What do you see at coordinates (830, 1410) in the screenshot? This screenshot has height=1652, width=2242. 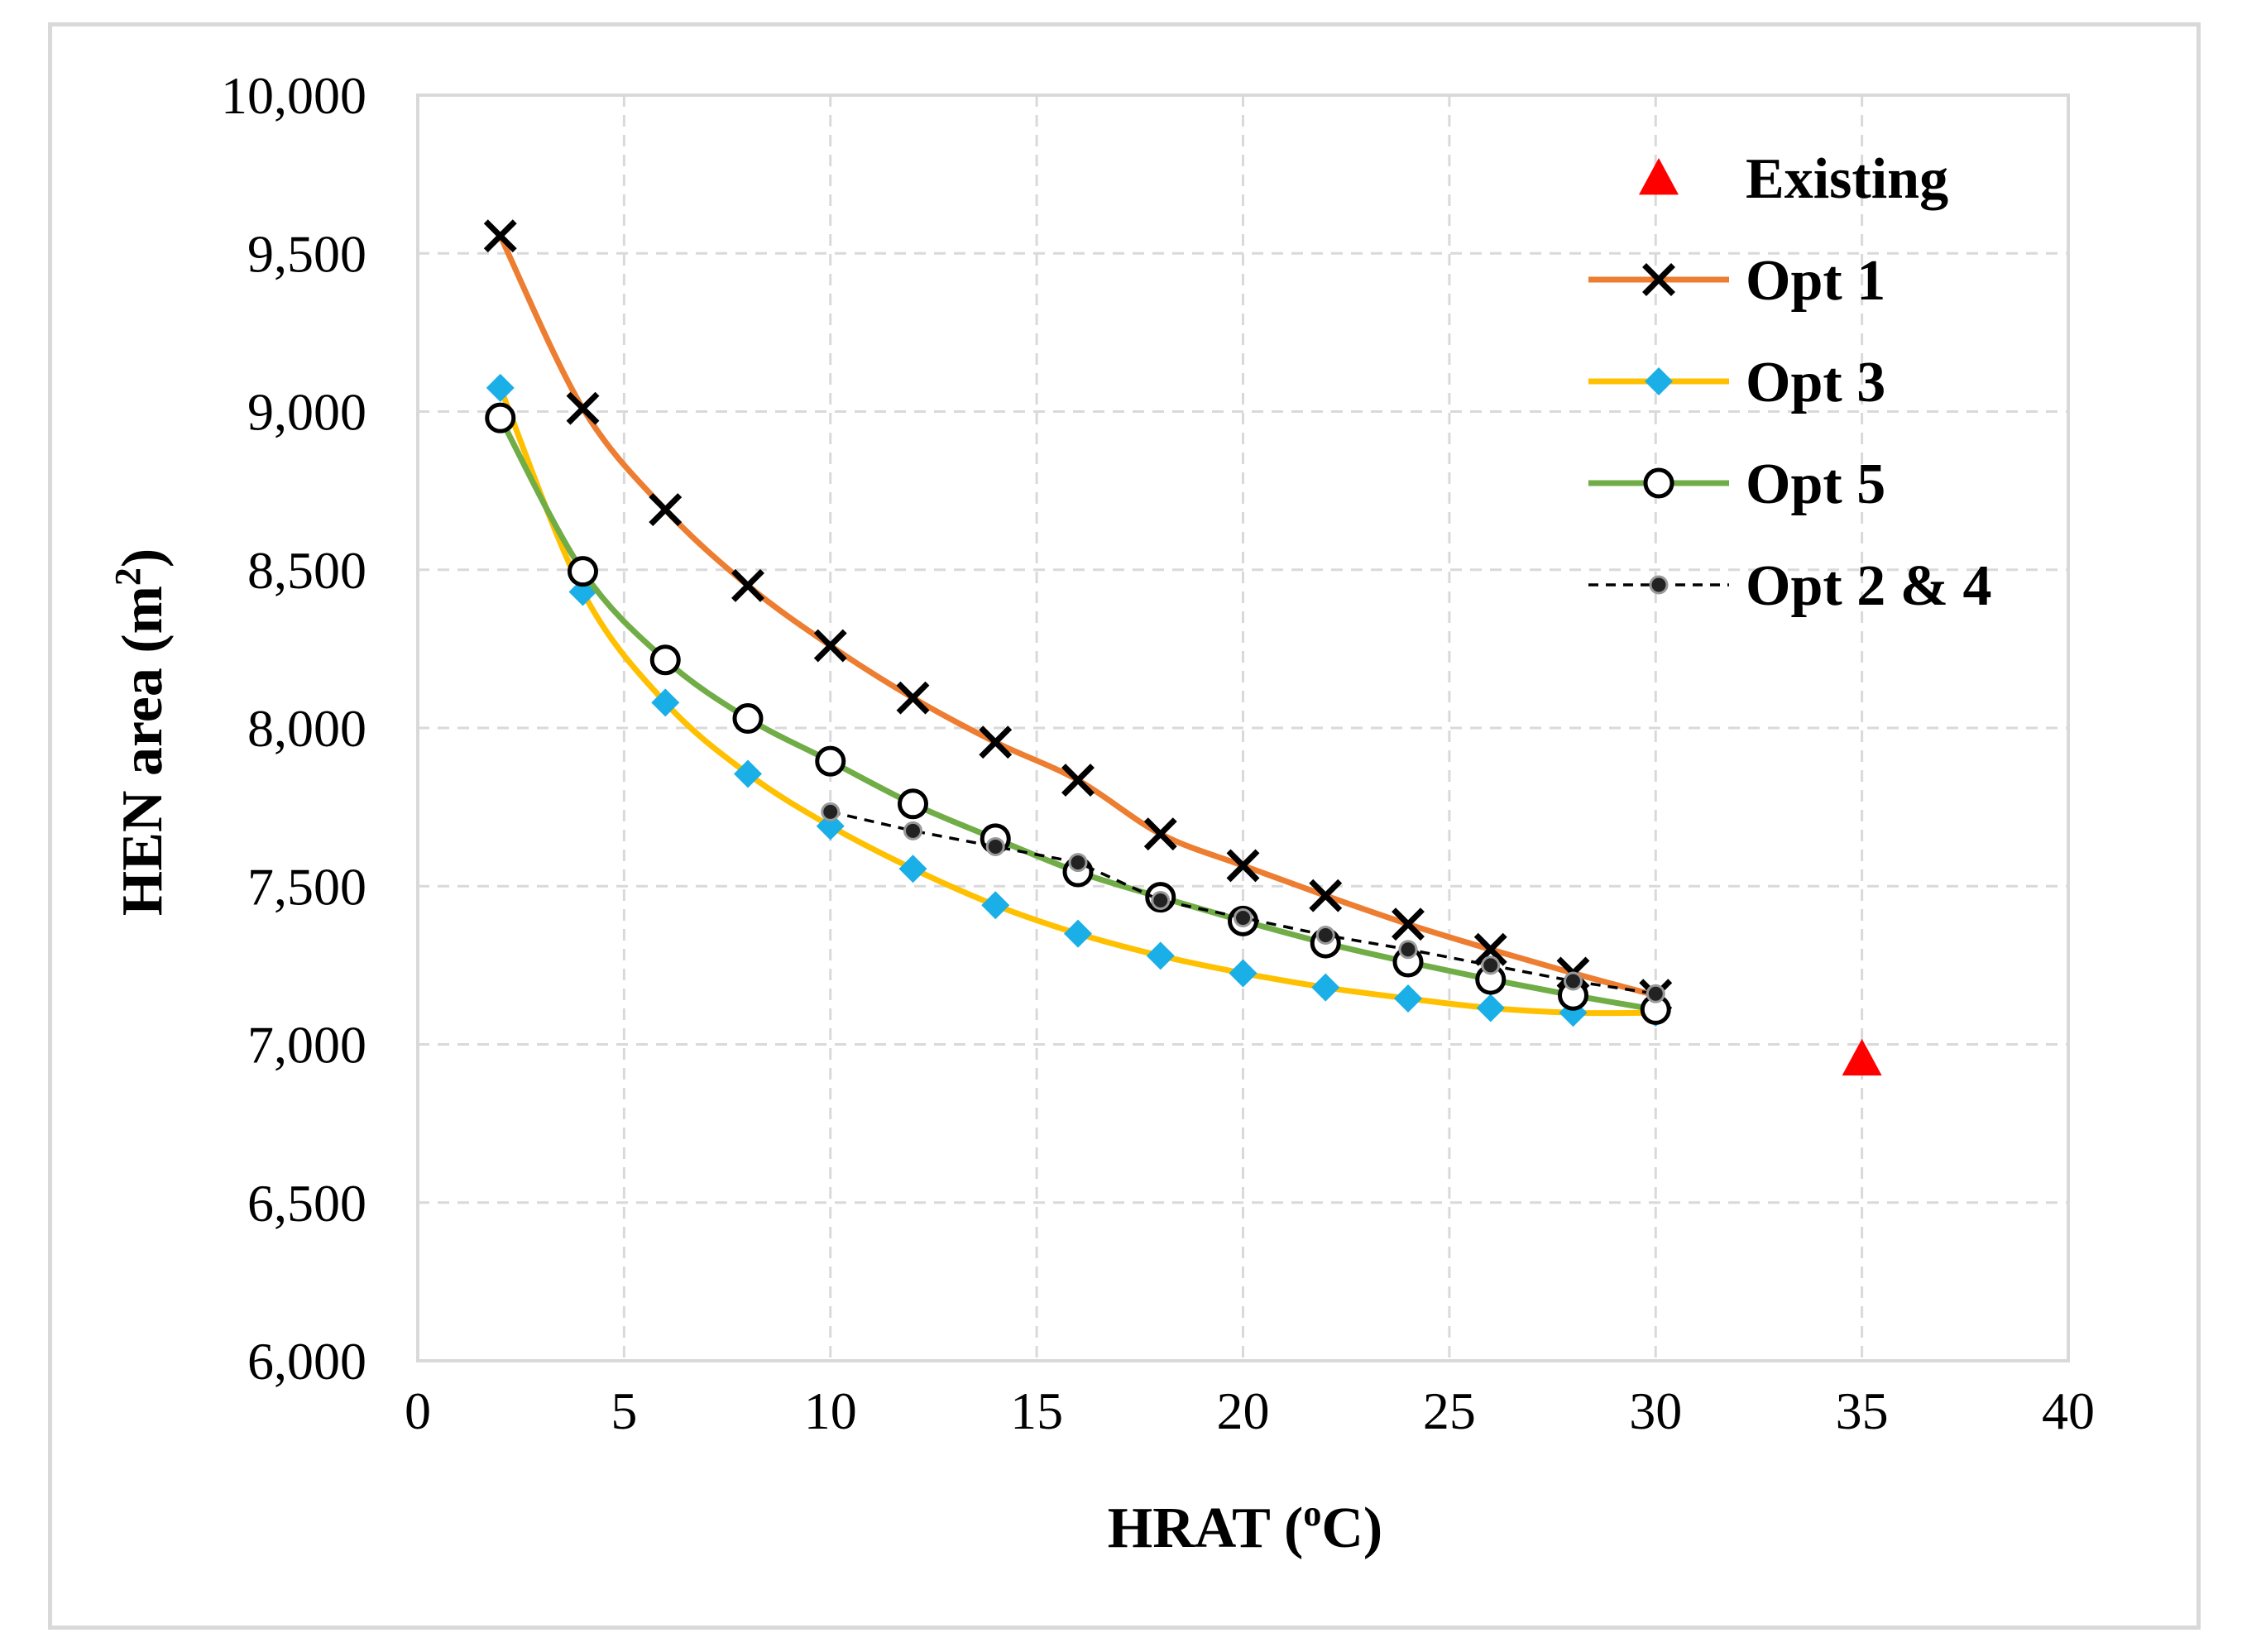 I see `x-tick-label: 10` at bounding box center [830, 1410].